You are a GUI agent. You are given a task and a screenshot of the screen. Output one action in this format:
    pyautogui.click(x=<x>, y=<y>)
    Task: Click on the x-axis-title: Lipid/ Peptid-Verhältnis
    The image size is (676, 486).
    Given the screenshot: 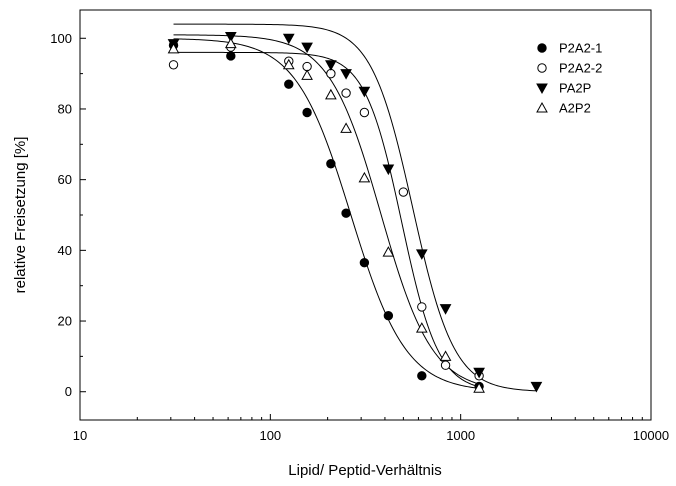 What is the action you would take?
    pyautogui.click(x=364, y=470)
    